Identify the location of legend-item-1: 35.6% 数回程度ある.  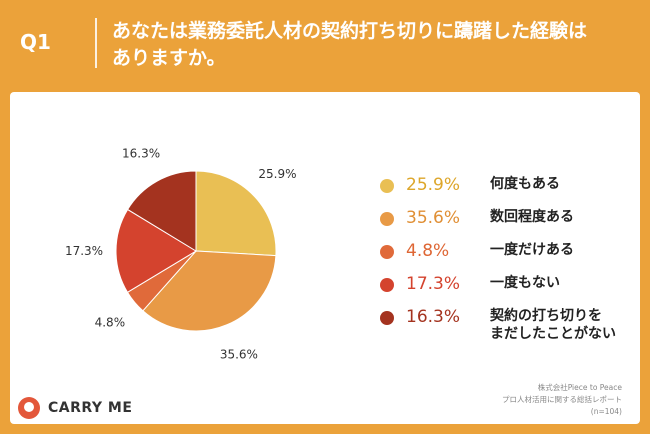
(477, 218).